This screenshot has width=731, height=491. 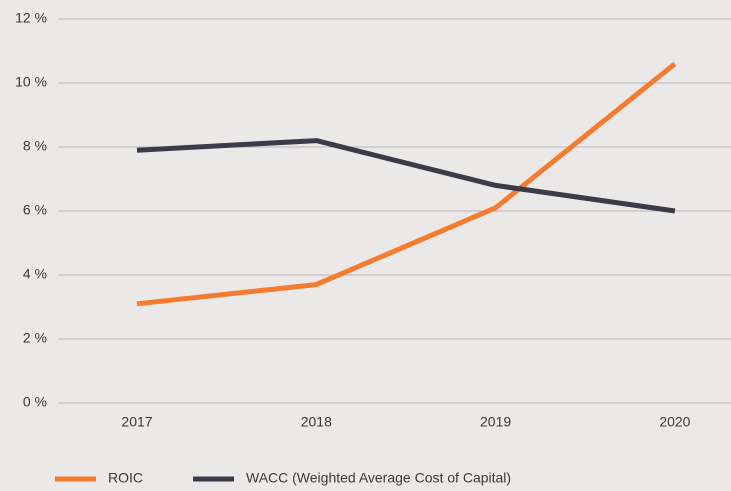 What do you see at coordinates (674, 422) in the screenshot?
I see `x-tick-label: 2020` at bounding box center [674, 422].